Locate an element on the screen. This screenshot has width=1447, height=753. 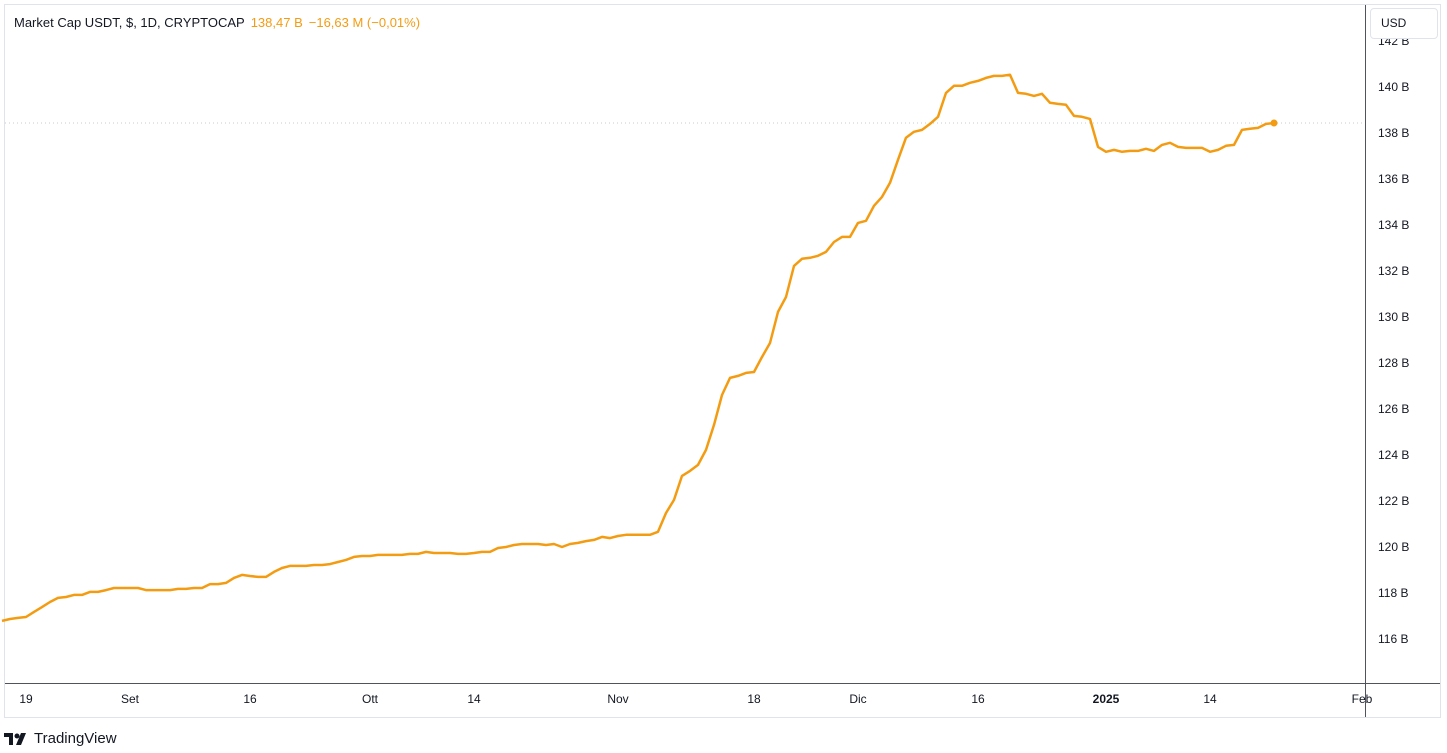
x-tick-label: Set is located at coordinates (130, 699).